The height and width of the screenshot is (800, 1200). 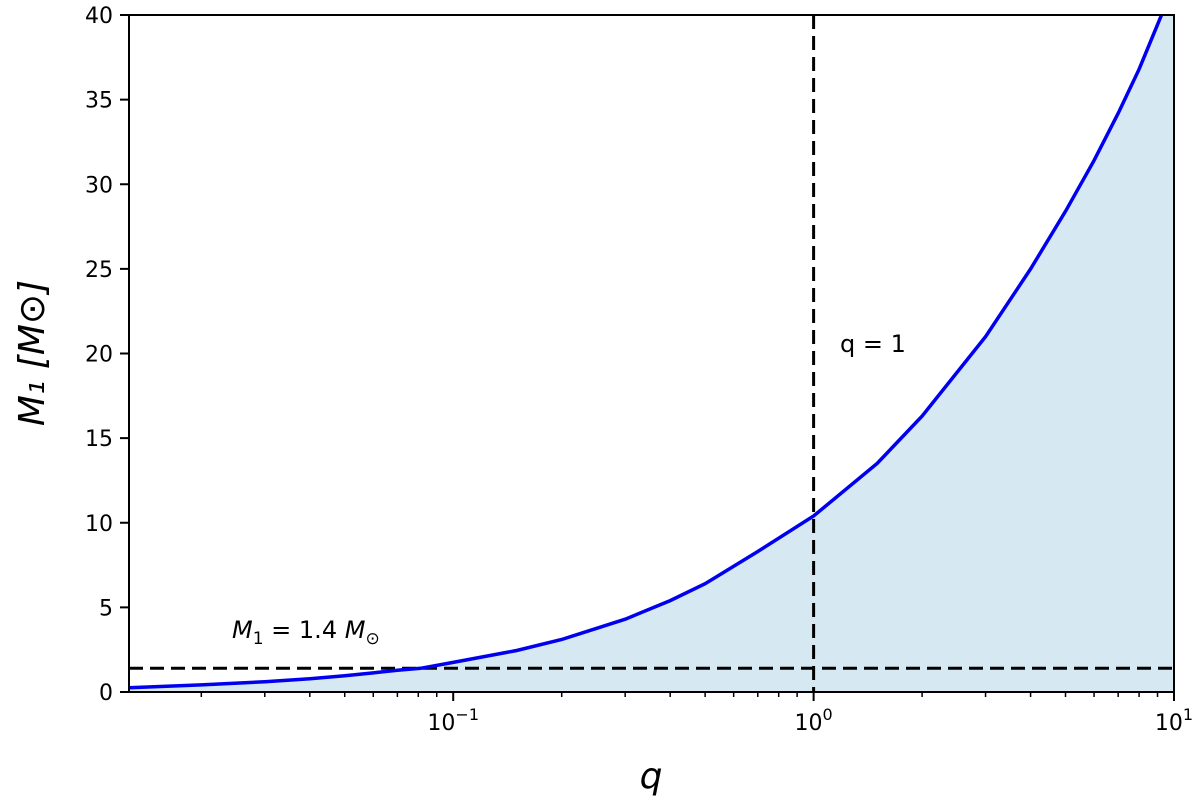 What do you see at coordinates (355, 630) in the screenshot?
I see `annotation-m1-unit: M` at bounding box center [355, 630].